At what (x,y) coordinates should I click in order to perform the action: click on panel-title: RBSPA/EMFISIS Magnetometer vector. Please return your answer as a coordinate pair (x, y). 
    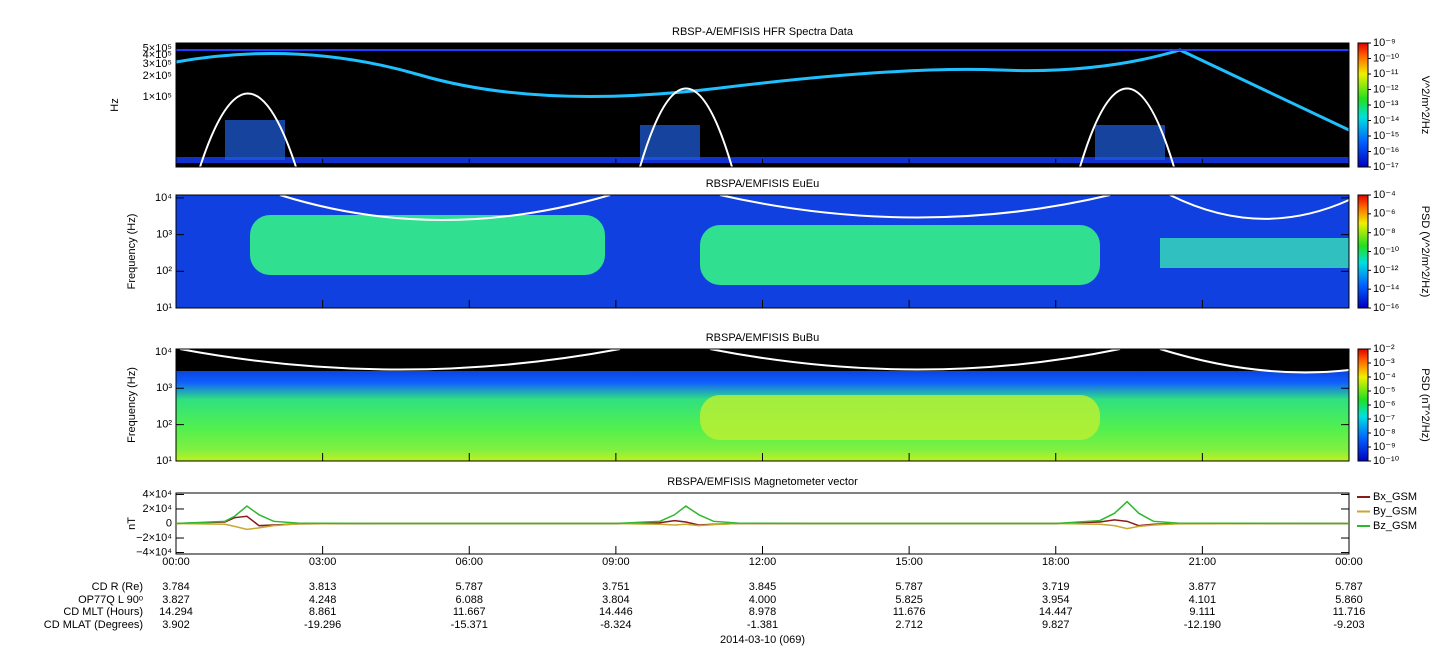
    Looking at the image, I should click on (762, 482).